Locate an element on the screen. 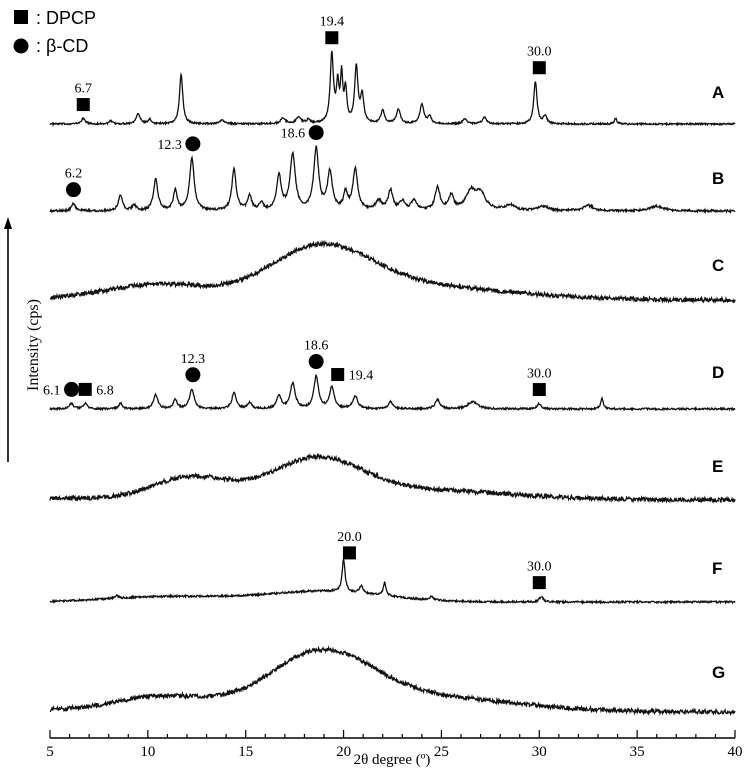 This screenshot has height=772, width=750. x-ticks: 5 10 15 20 25 30 35 40 is located at coordinates (394, 745).